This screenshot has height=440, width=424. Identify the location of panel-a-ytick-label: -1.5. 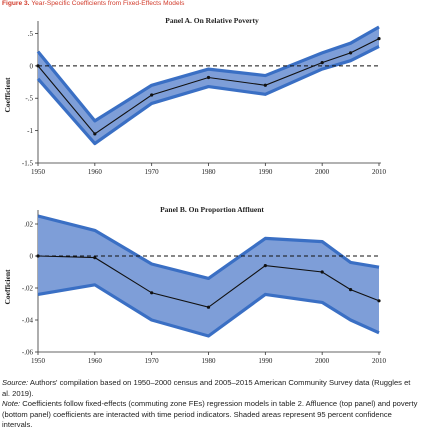
(28, 164).